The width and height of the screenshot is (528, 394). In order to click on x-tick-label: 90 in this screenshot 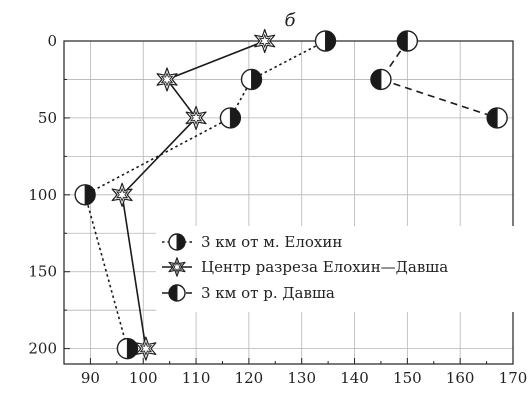, I will do `click(90, 378)`.